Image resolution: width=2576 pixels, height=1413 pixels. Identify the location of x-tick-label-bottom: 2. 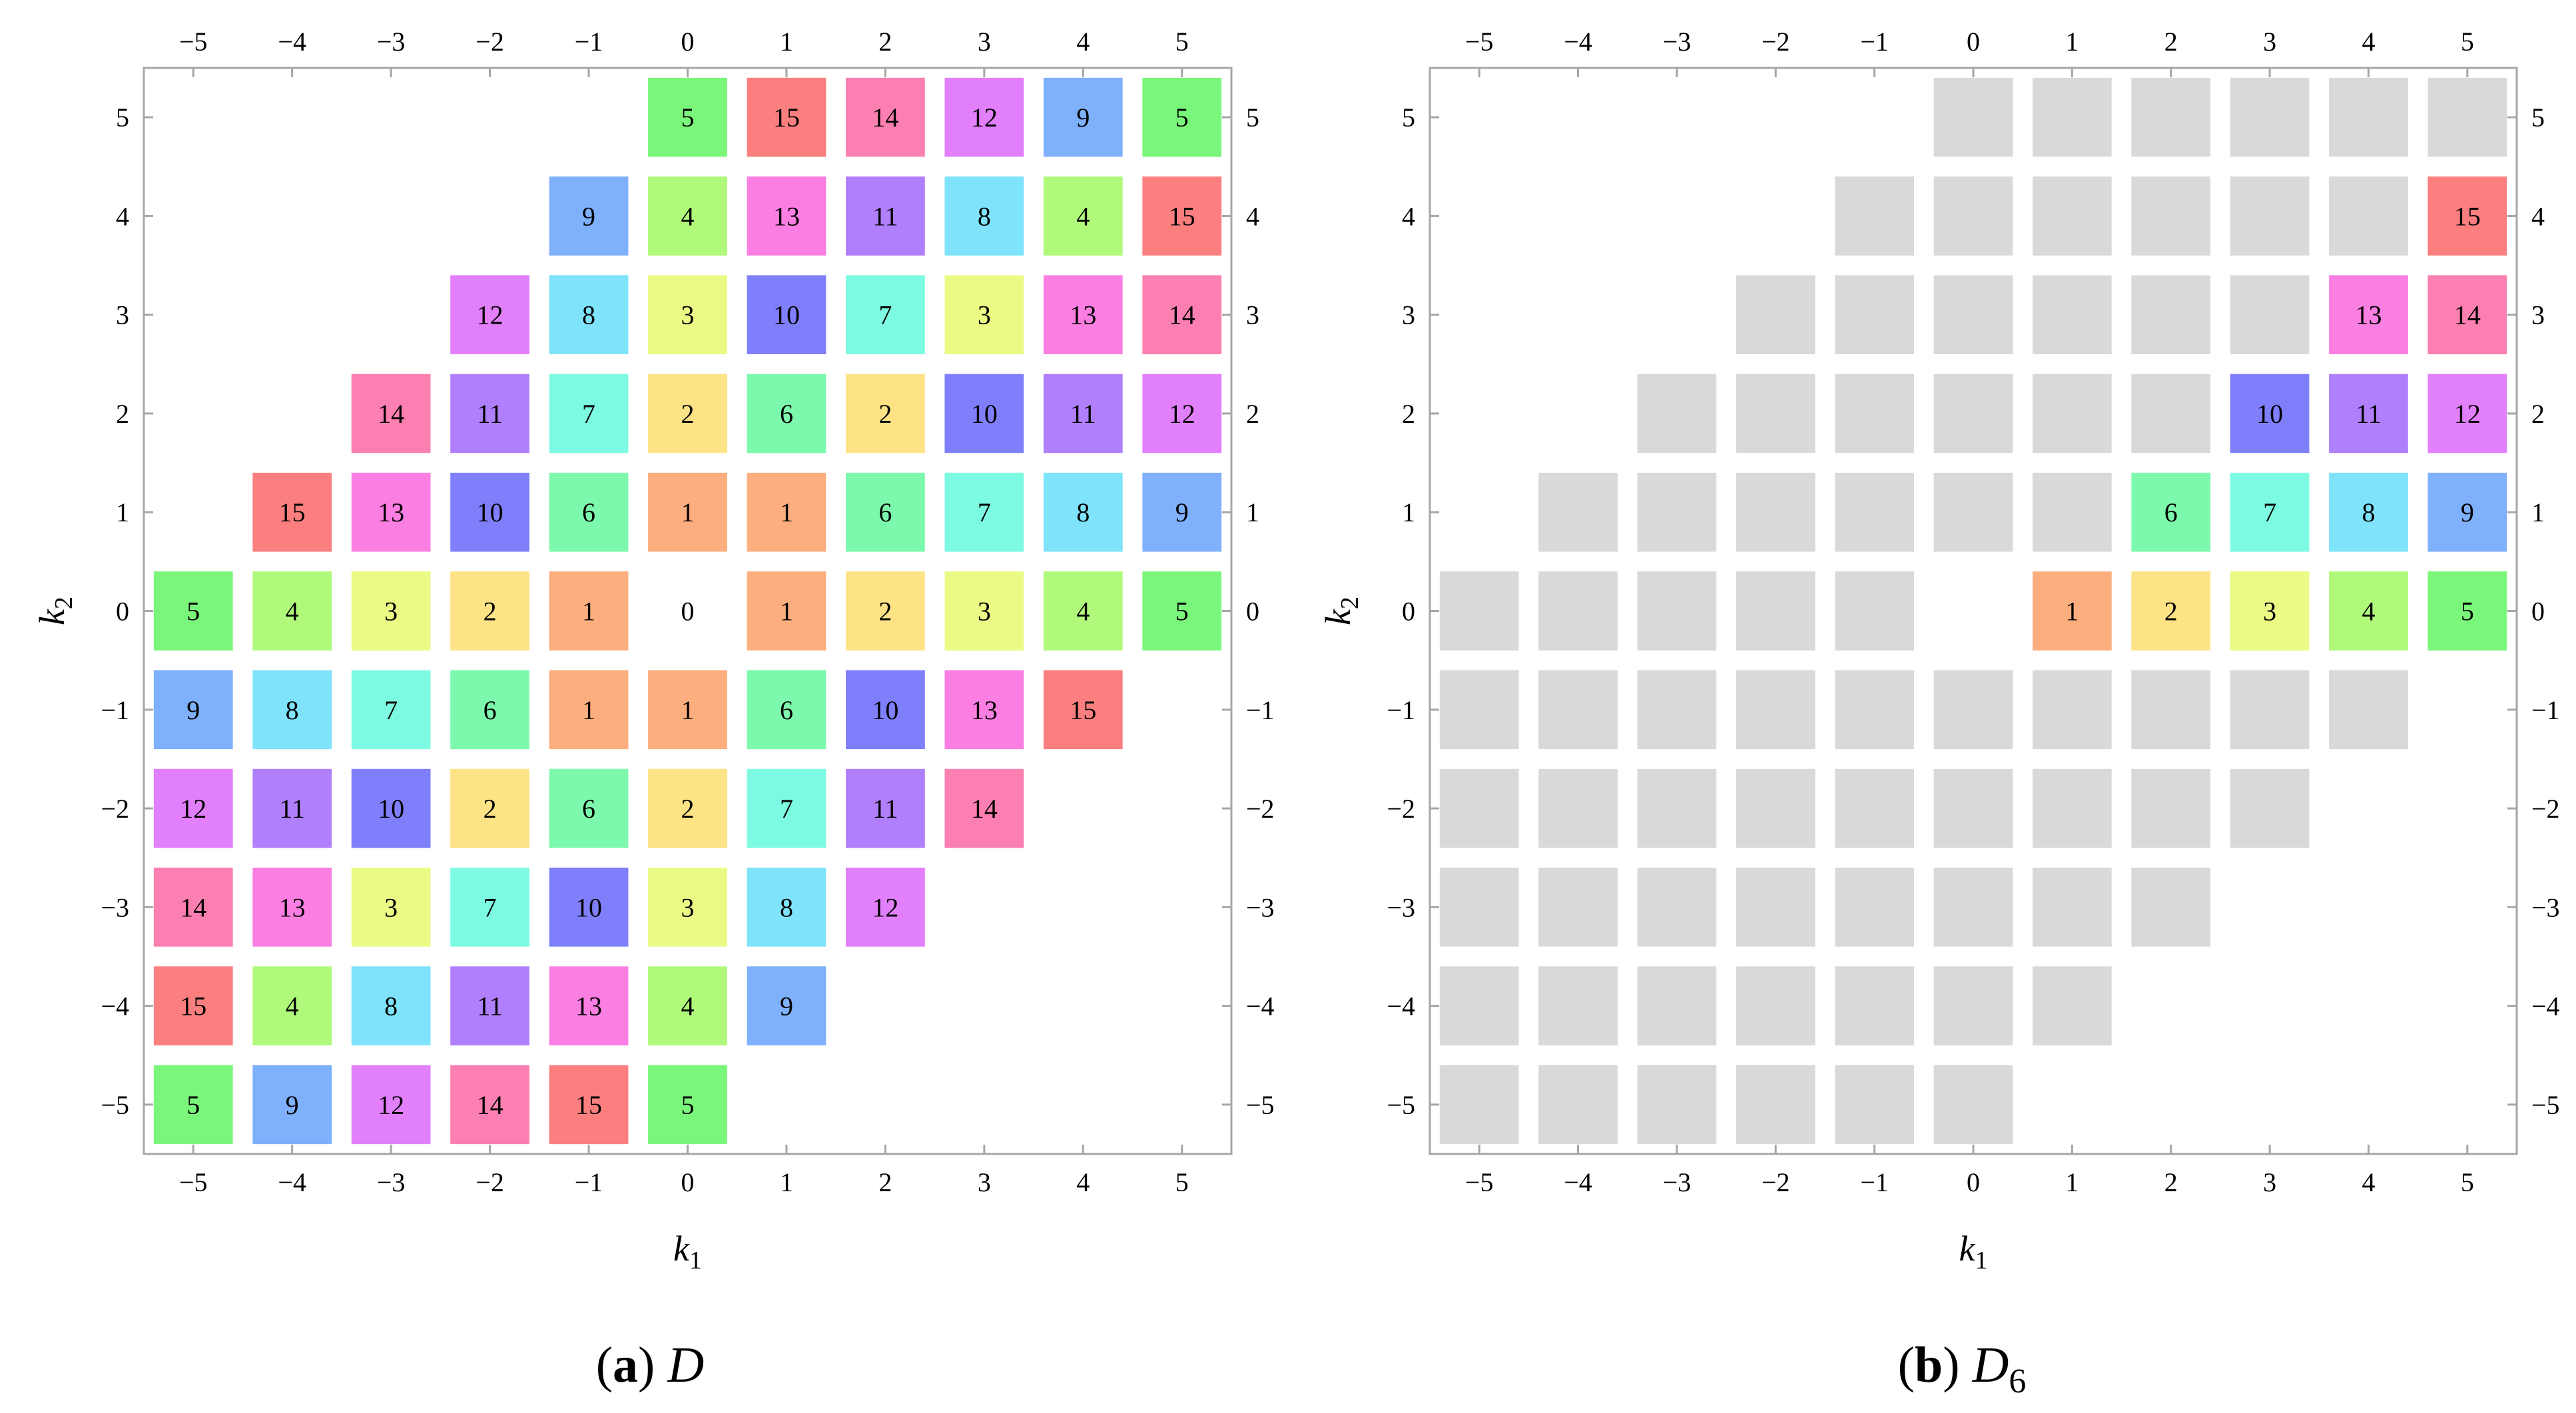
(885, 1182).